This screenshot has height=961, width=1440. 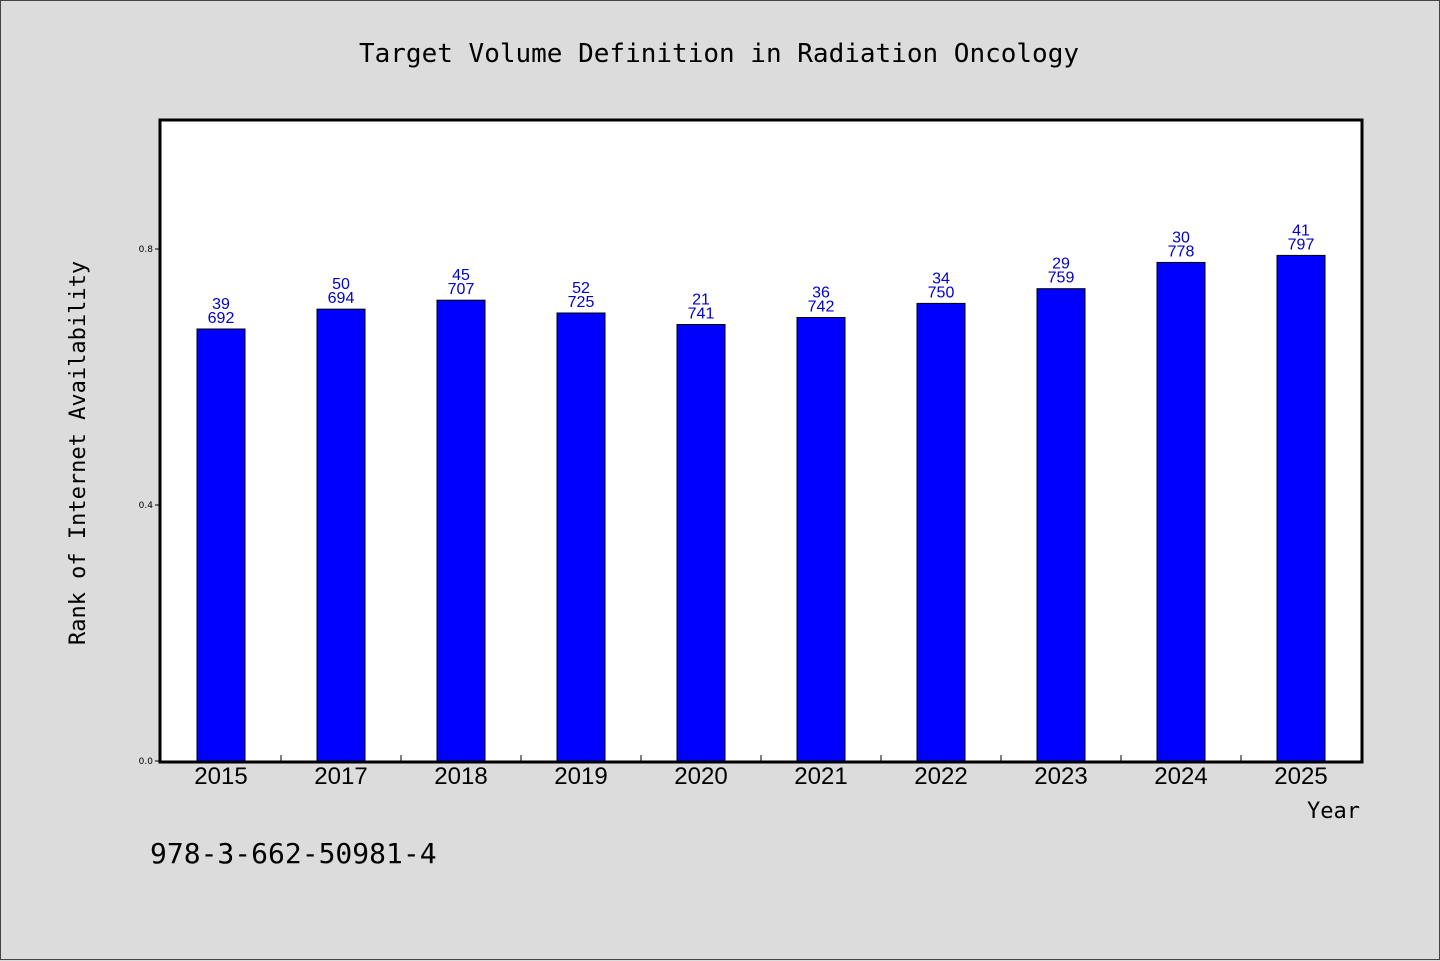 I want to click on data-label-top: 34, so click(x=941, y=278).